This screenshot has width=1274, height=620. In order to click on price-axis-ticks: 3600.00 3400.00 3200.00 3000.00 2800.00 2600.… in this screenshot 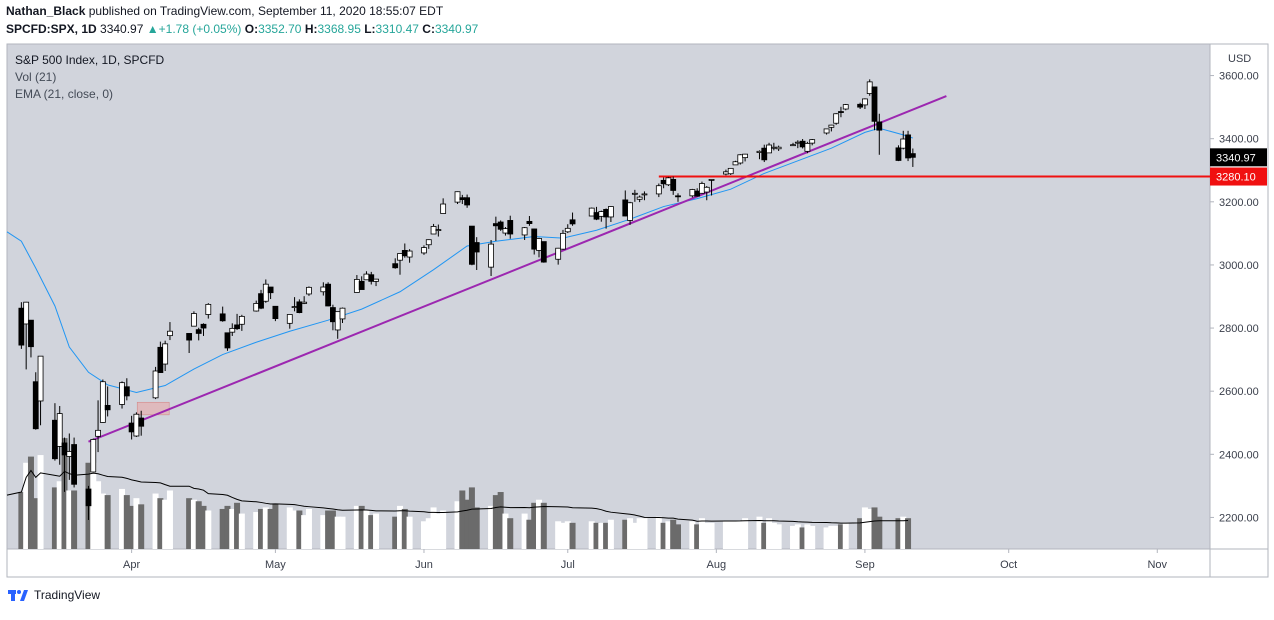, I will do `click(1234, 297)`.